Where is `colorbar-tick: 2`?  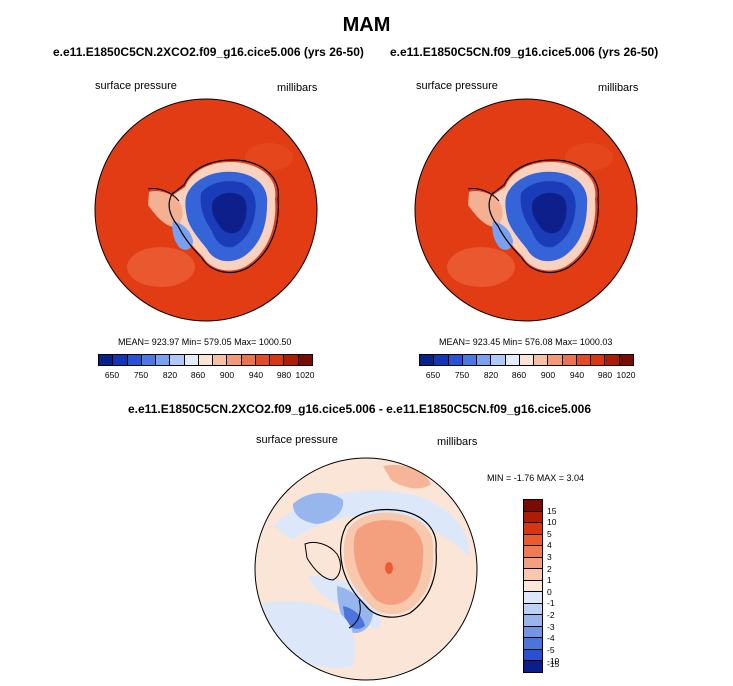
colorbar-tick: 2 is located at coordinates (549, 568).